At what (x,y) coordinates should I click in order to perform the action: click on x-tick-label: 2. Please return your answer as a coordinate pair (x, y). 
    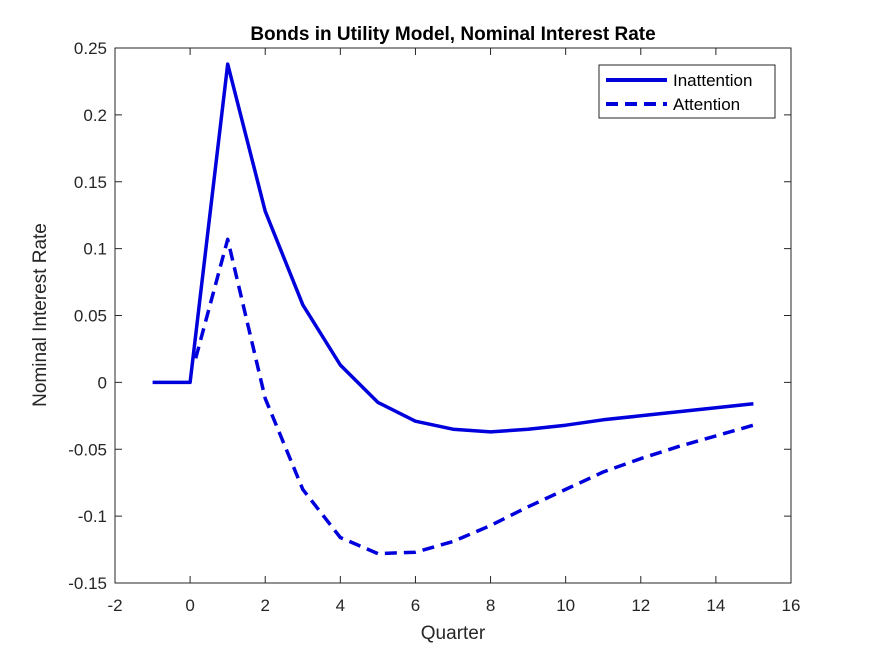
    Looking at the image, I should click on (264, 605).